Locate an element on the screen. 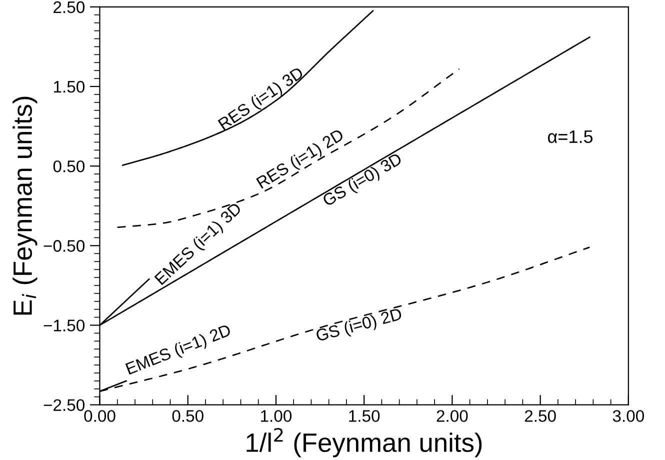  y-tick-label: −2.50 is located at coordinates (64, 405).